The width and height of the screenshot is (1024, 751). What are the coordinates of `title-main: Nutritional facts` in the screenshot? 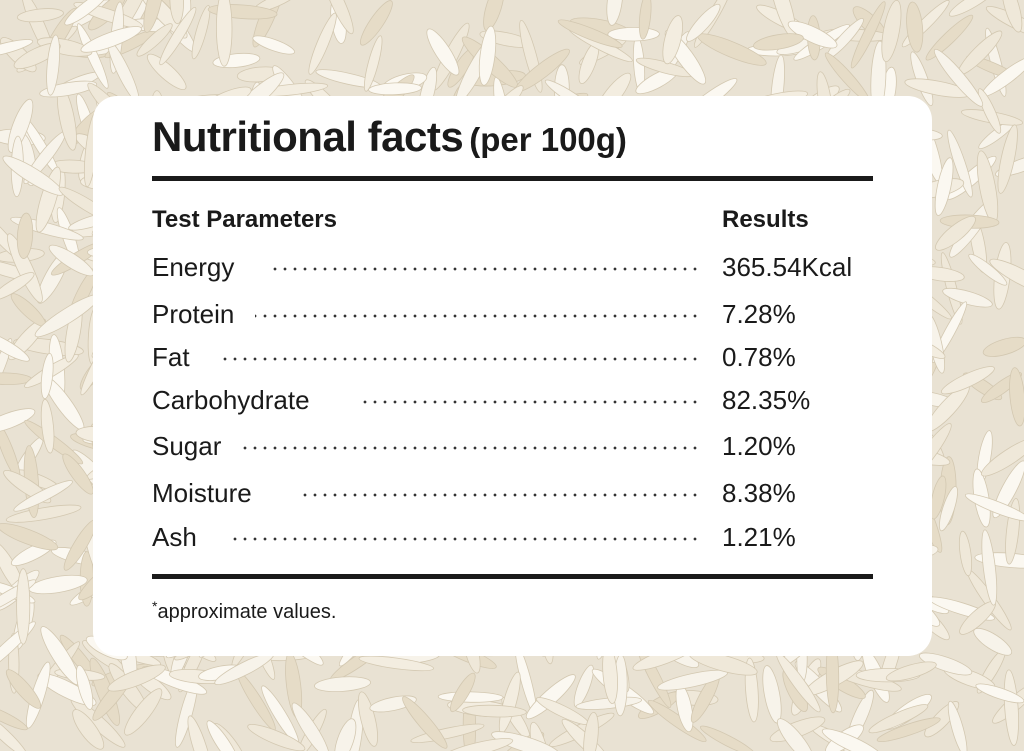 It's located at (308, 136).